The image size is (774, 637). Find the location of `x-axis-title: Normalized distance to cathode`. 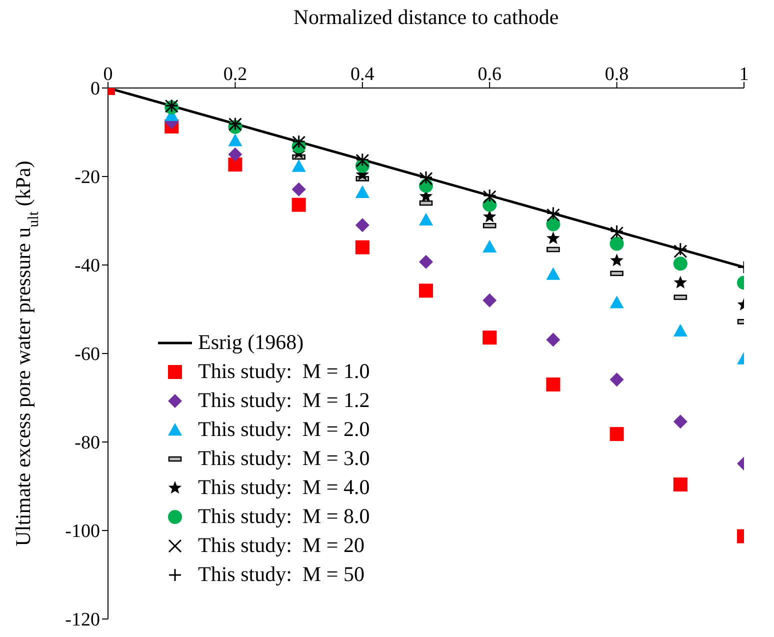

x-axis-title: Normalized distance to cathode is located at coordinates (426, 17).